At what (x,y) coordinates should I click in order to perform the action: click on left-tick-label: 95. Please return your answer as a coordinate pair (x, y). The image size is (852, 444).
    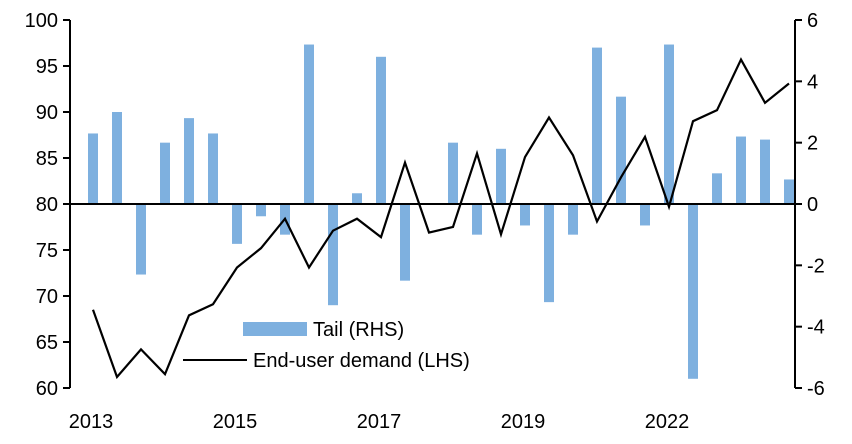
    Looking at the image, I should click on (47, 67).